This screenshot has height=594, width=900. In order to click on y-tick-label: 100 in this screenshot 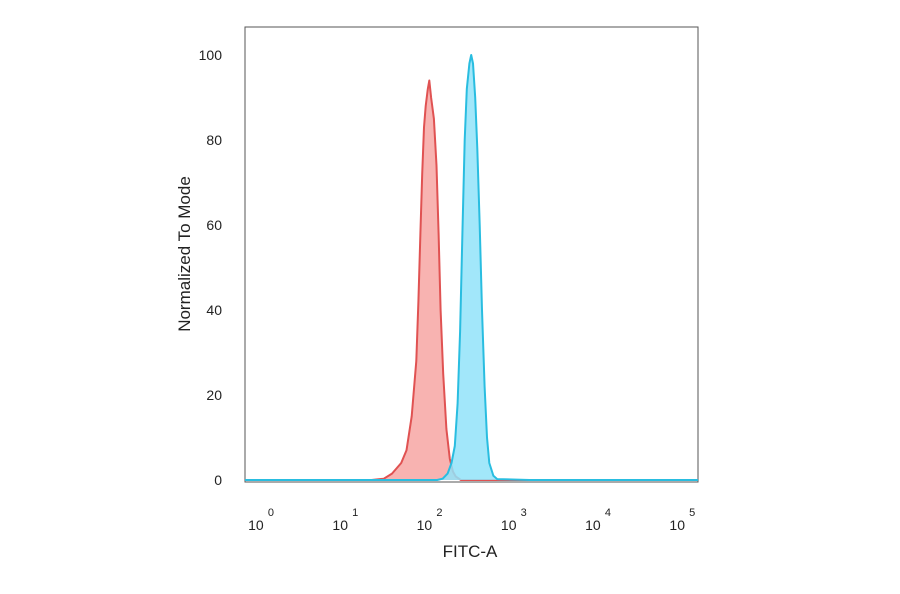, I will do `click(211, 55)`.